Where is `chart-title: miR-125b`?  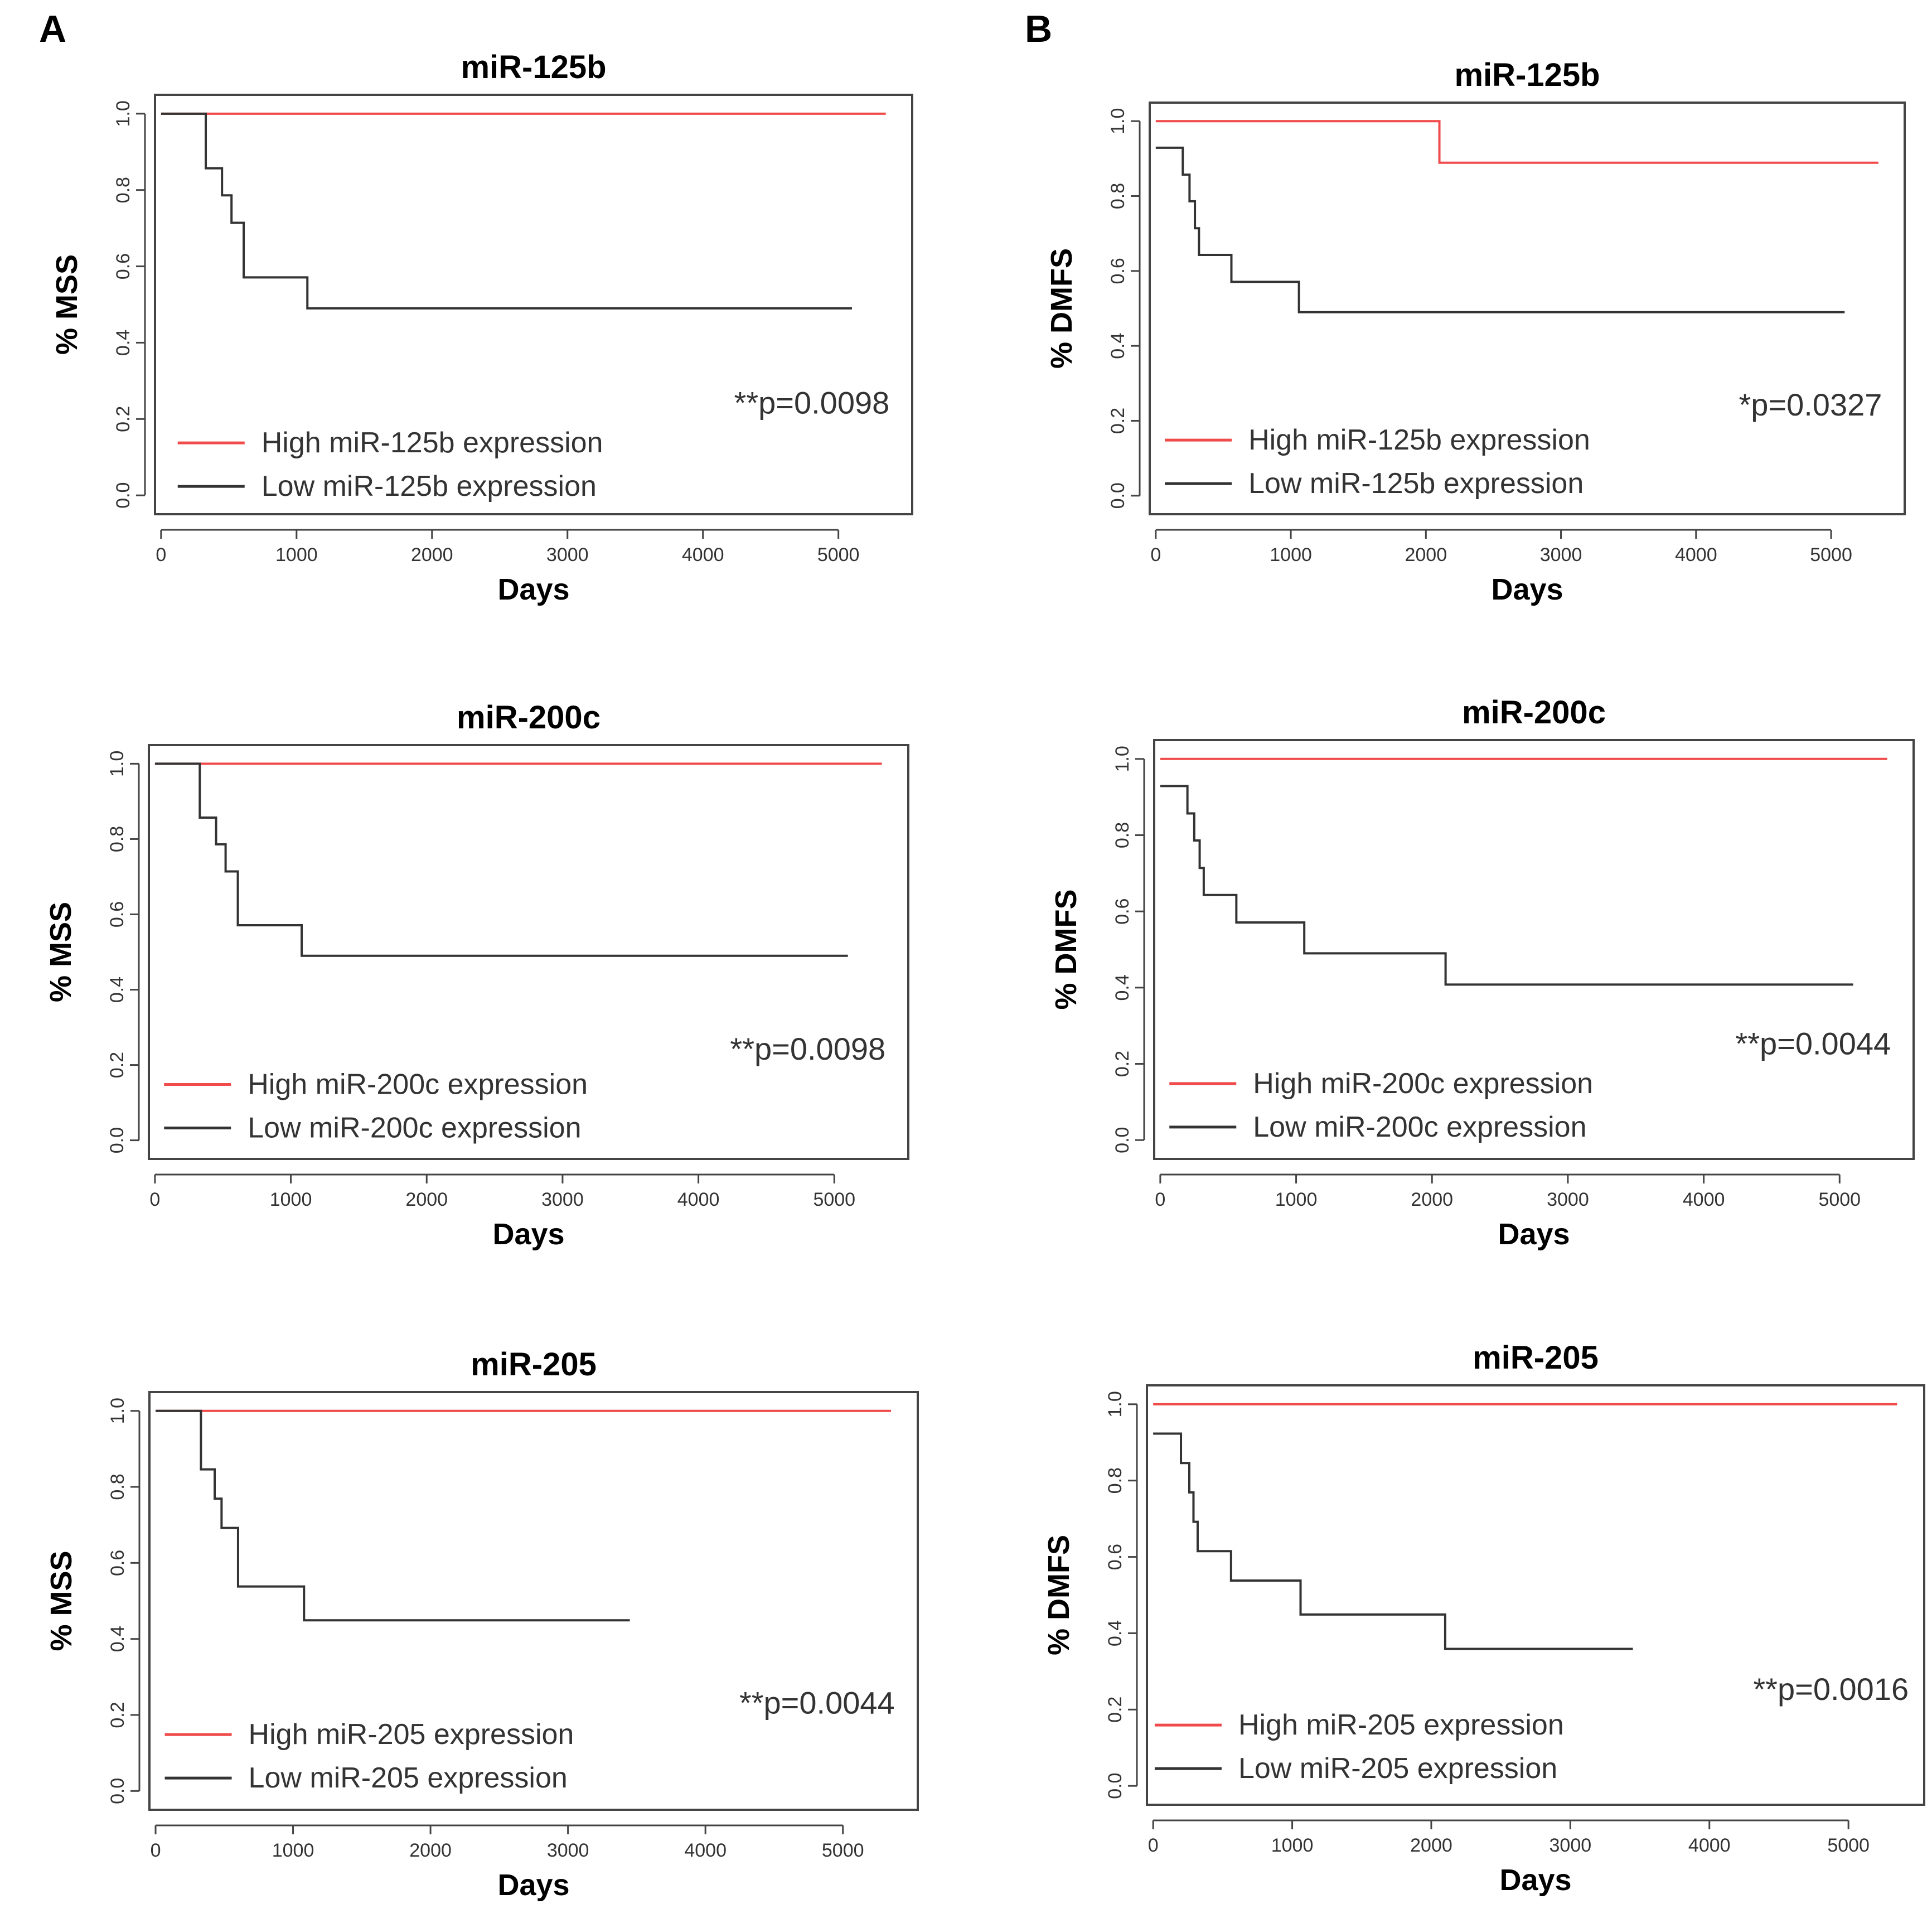 chart-title: miR-125b is located at coordinates (1527, 75).